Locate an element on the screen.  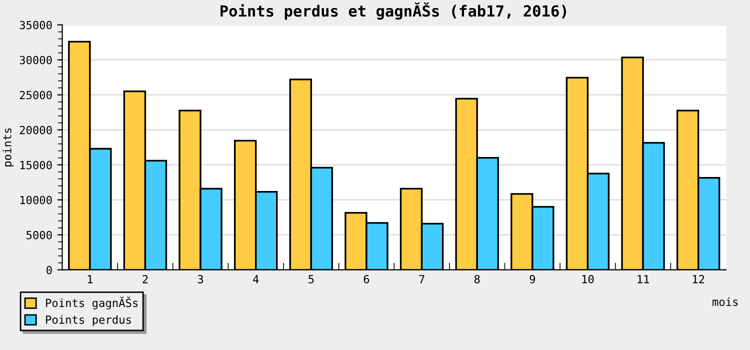
x-tick-label: 7 is located at coordinates (421, 279).